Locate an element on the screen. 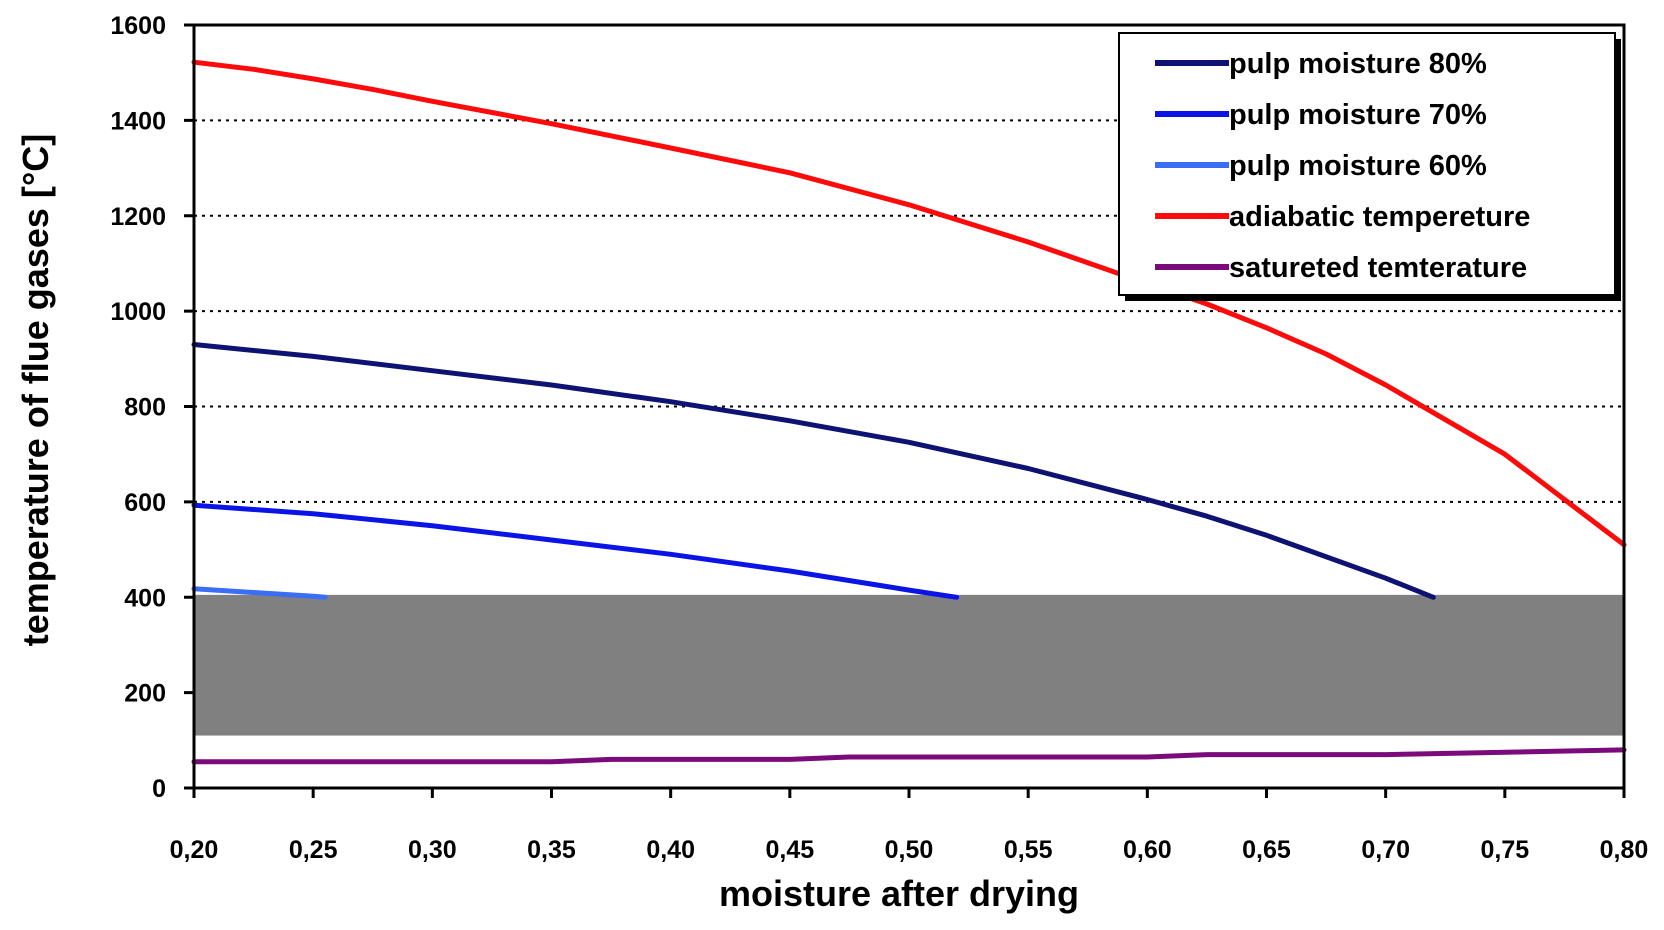  y-tick-label: 800 is located at coordinates (145, 408).